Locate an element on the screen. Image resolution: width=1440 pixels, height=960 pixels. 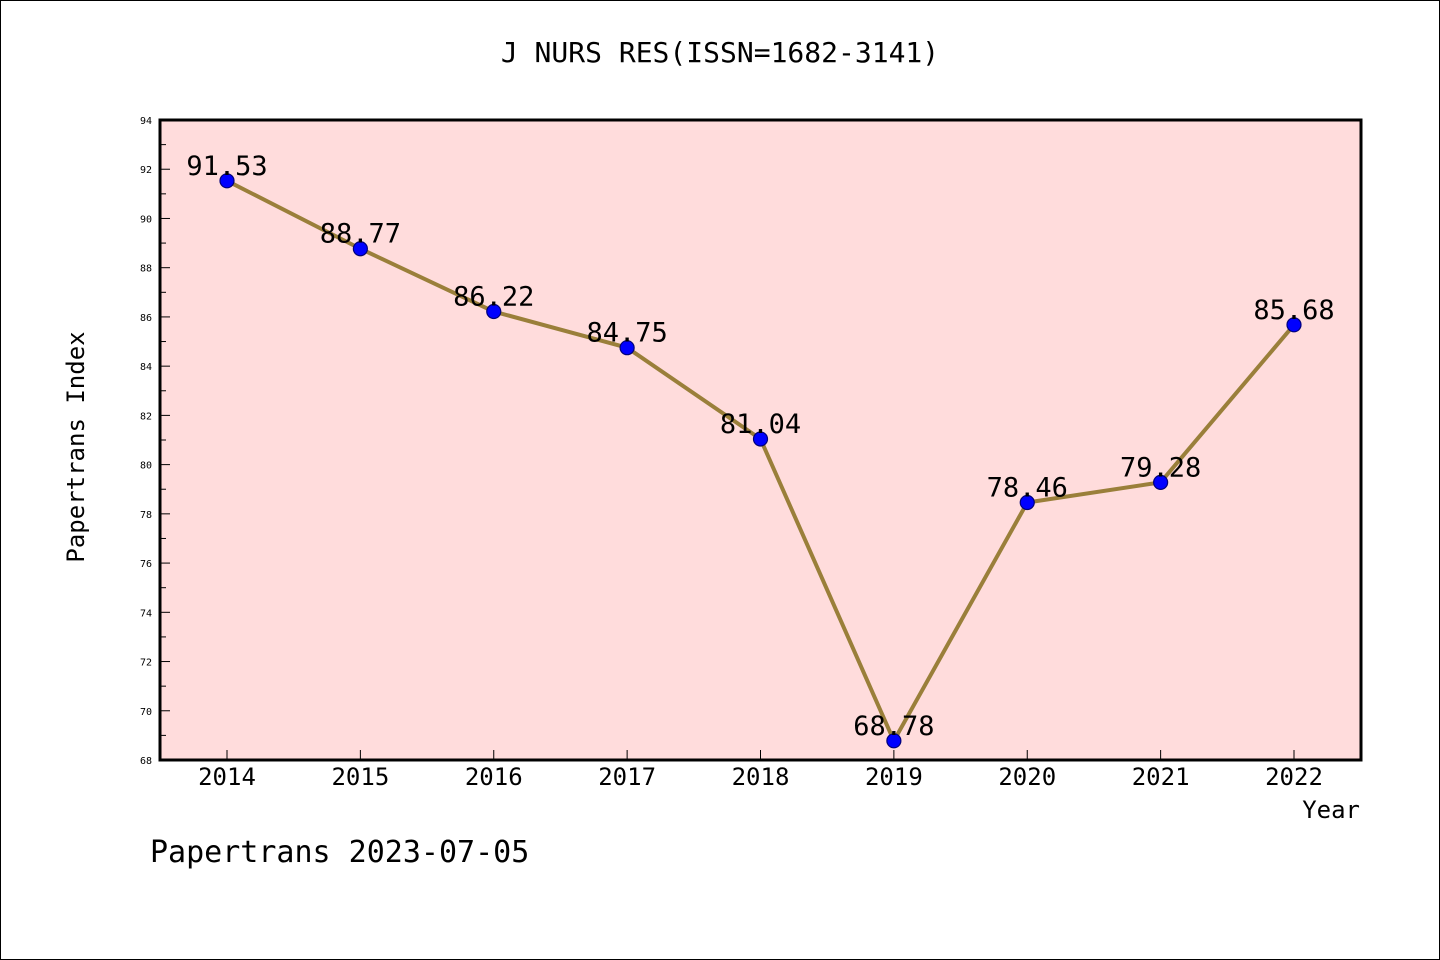
data-label: 91.53 is located at coordinates (226, 166).